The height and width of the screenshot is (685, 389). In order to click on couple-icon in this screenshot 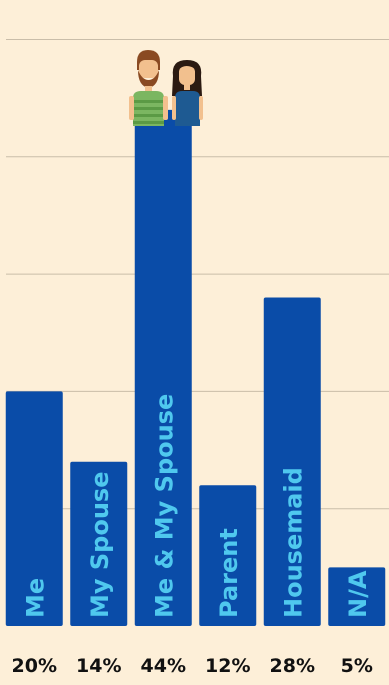, I will do `click(166, 88)`.